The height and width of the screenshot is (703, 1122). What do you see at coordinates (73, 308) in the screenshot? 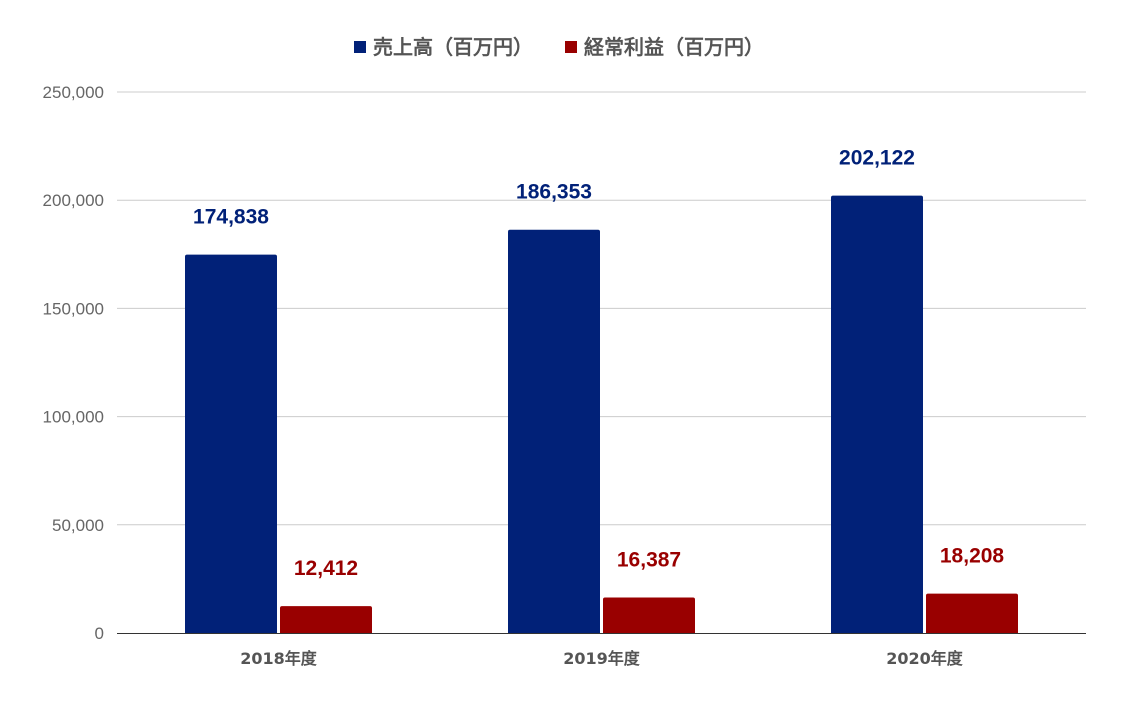
I see `y-tick-label: 150,000` at bounding box center [73, 308].